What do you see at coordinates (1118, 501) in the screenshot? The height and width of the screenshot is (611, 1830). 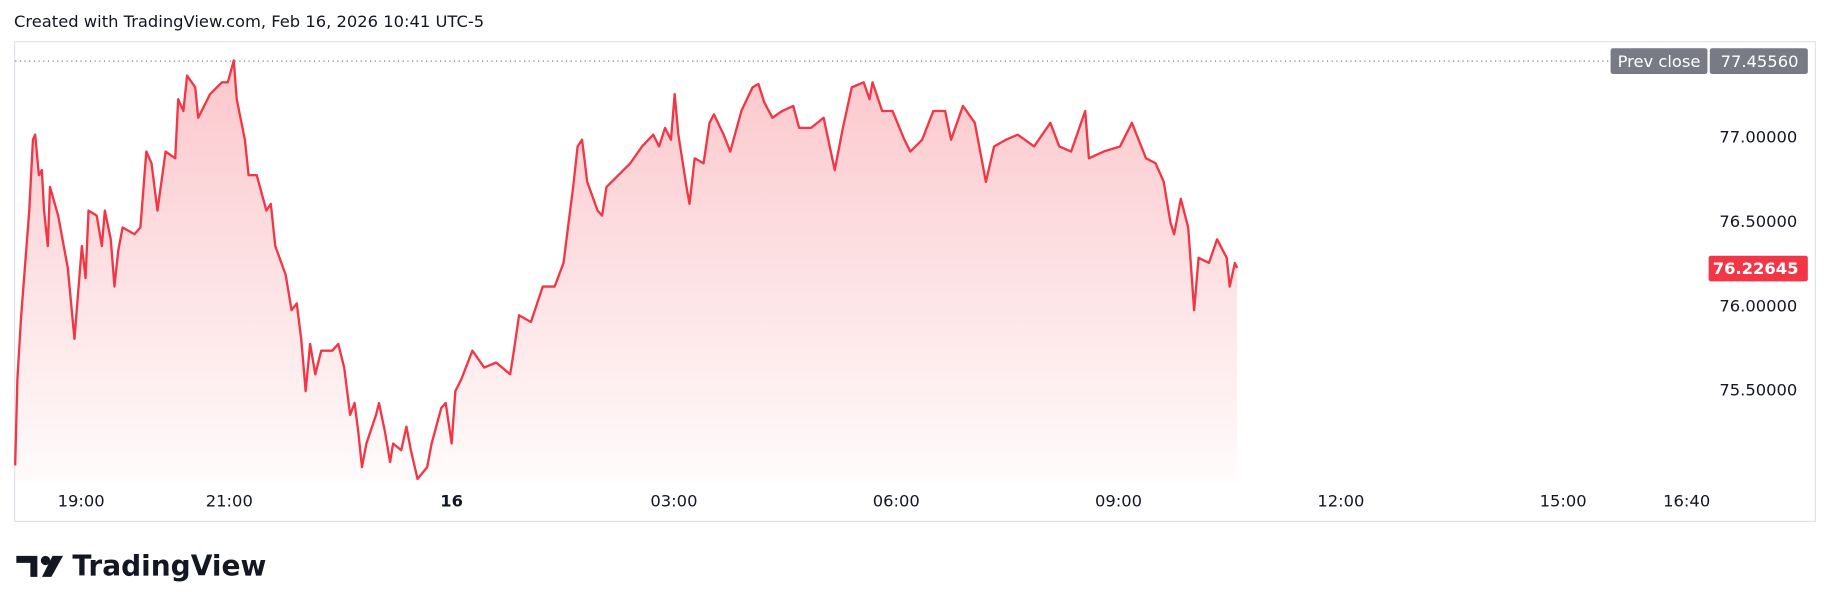 I see `x-tick-label: 09:00` at bounding box center [1118, 501].